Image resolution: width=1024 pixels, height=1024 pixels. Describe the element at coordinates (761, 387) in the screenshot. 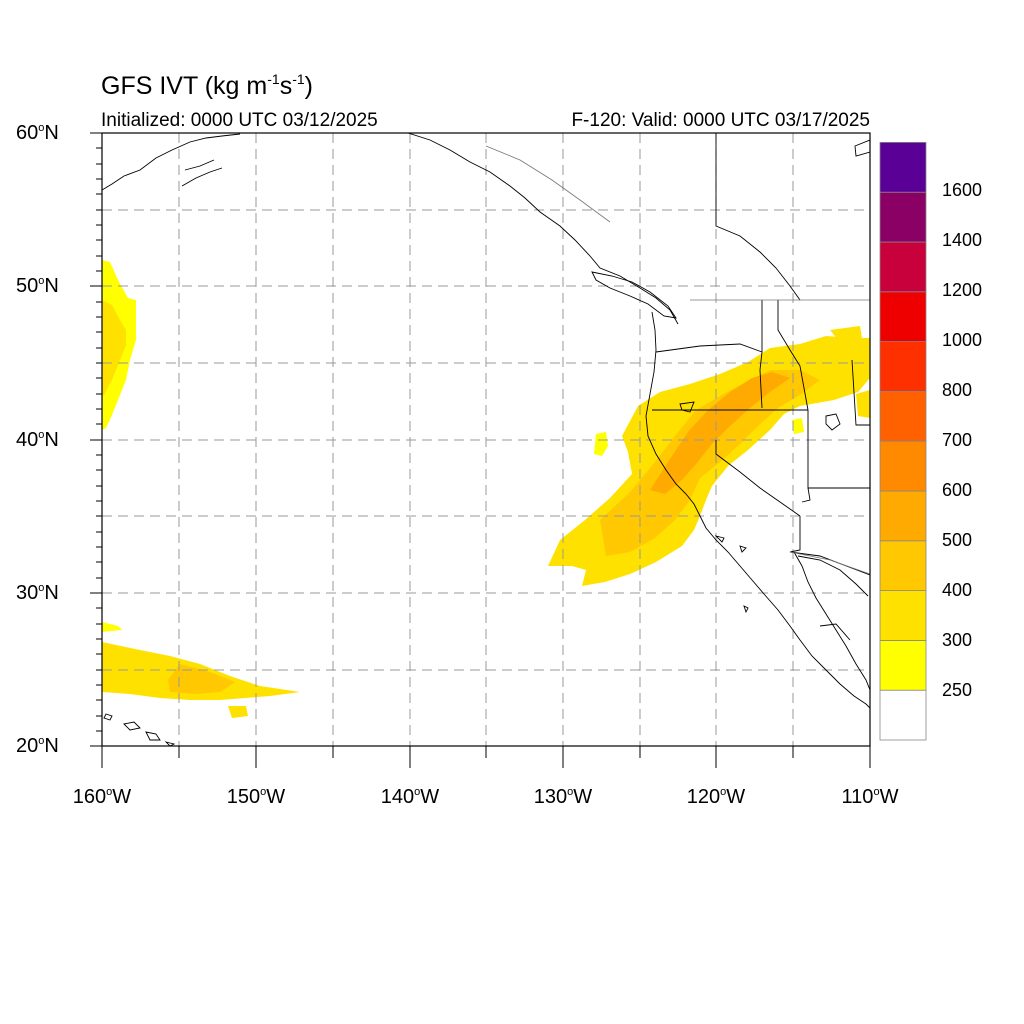

I see `political-borders` at that location.